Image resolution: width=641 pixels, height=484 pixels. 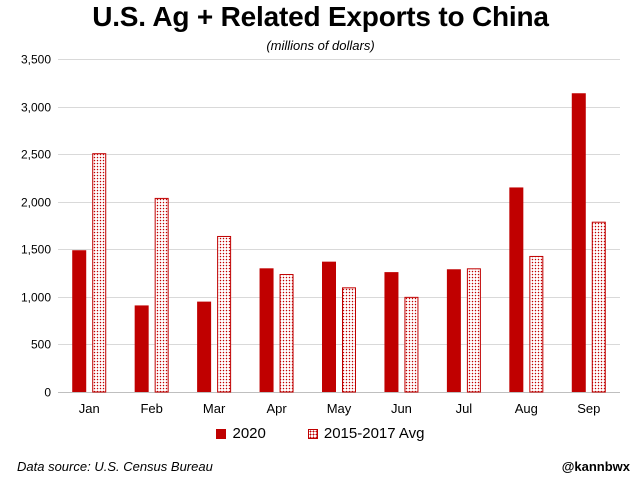 I want to click on bar-2020-jul, so click(x=453, y=330).